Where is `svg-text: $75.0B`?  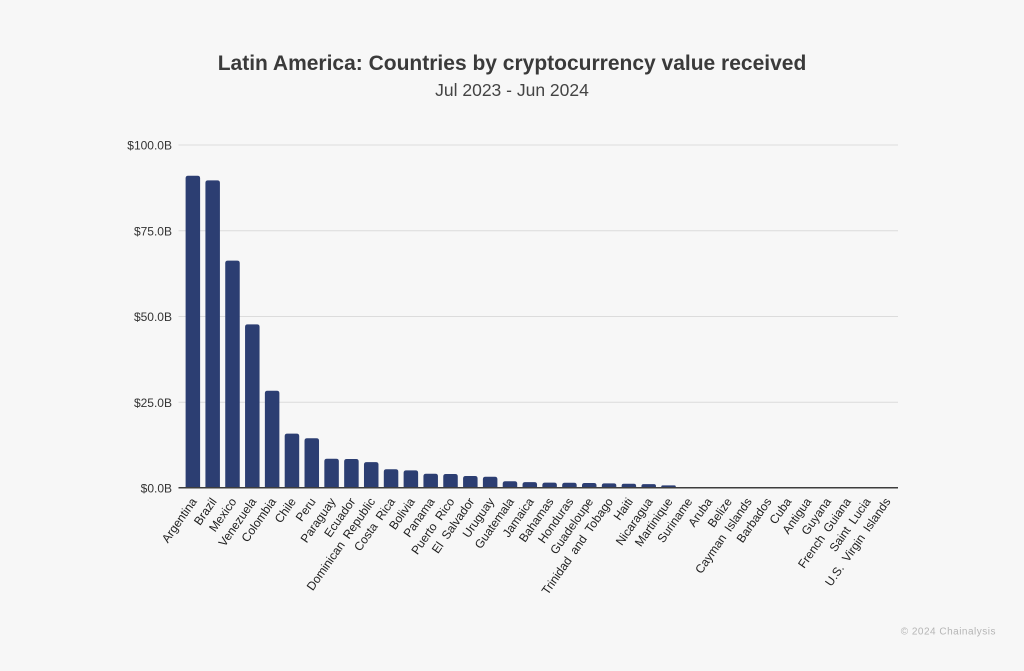
svg-text: $75.0B is located at coordinates (153, 231).